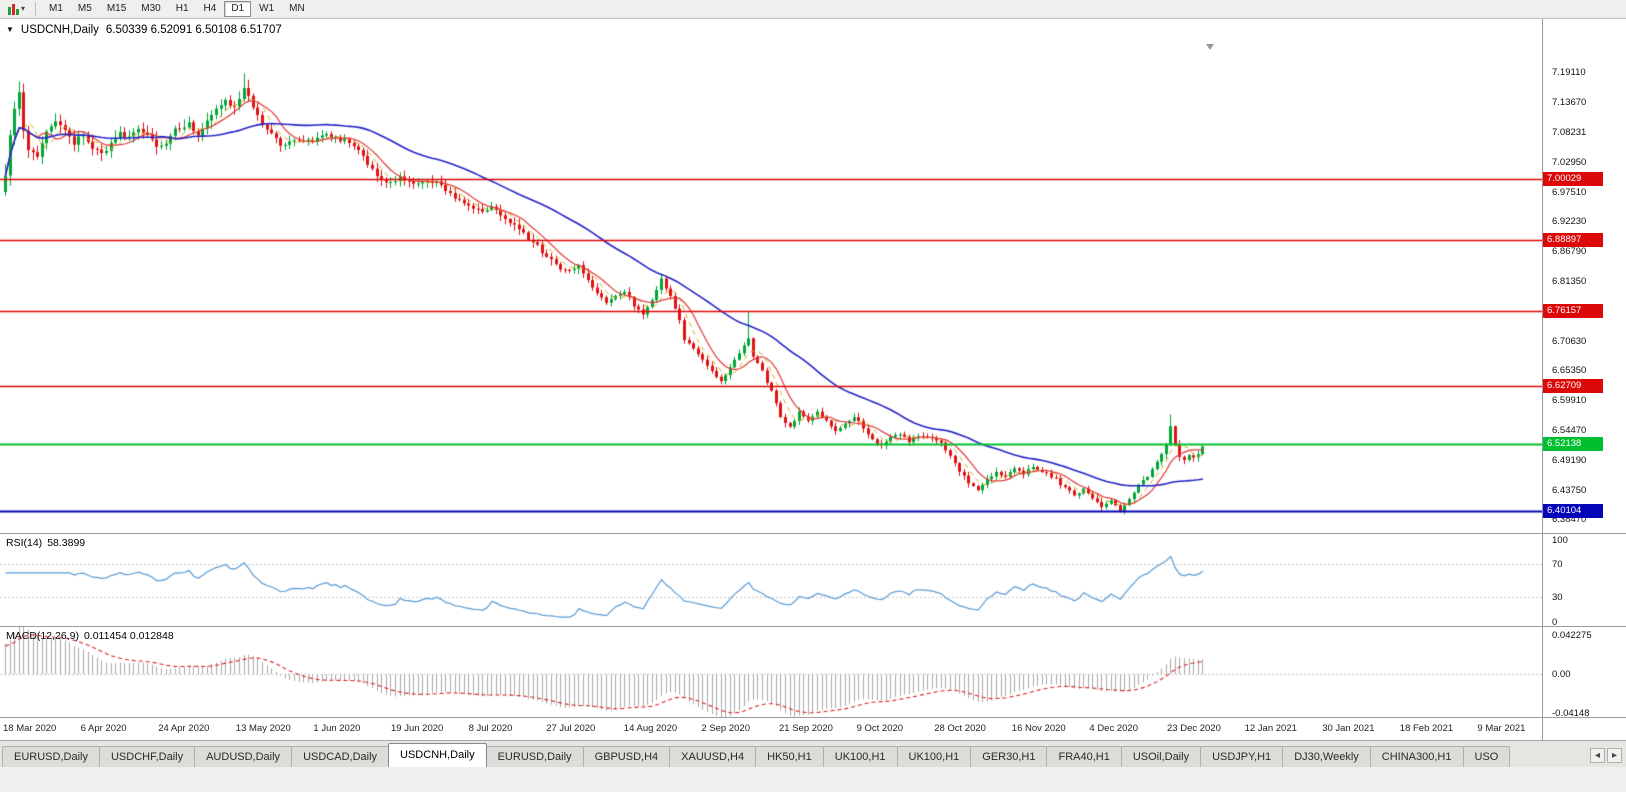 Image resolution: width=1626 pixels, height=792 pixels. What do you see at coordinates (263, 728) in the screenshot?
I see `date-axis-label: 13 May 2020` at bounding box center [263, 728].